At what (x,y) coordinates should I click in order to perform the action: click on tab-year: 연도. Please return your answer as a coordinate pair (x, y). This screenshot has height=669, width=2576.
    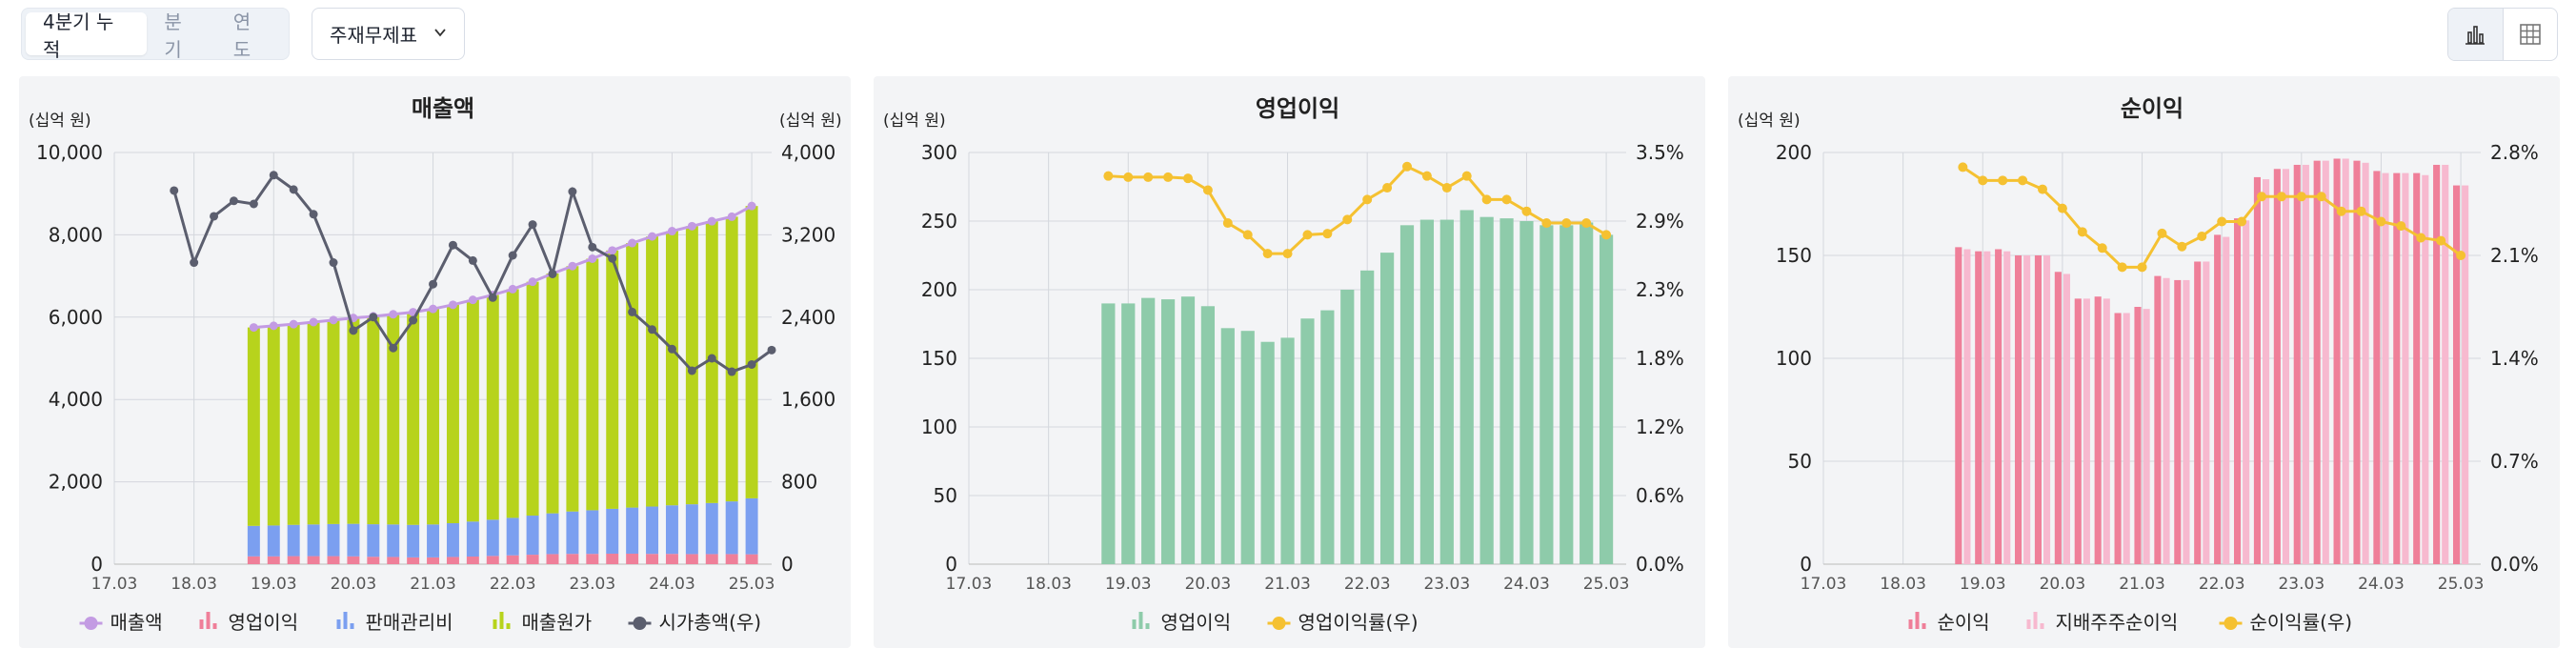
    Looking at the image, I should click on (242, 35).